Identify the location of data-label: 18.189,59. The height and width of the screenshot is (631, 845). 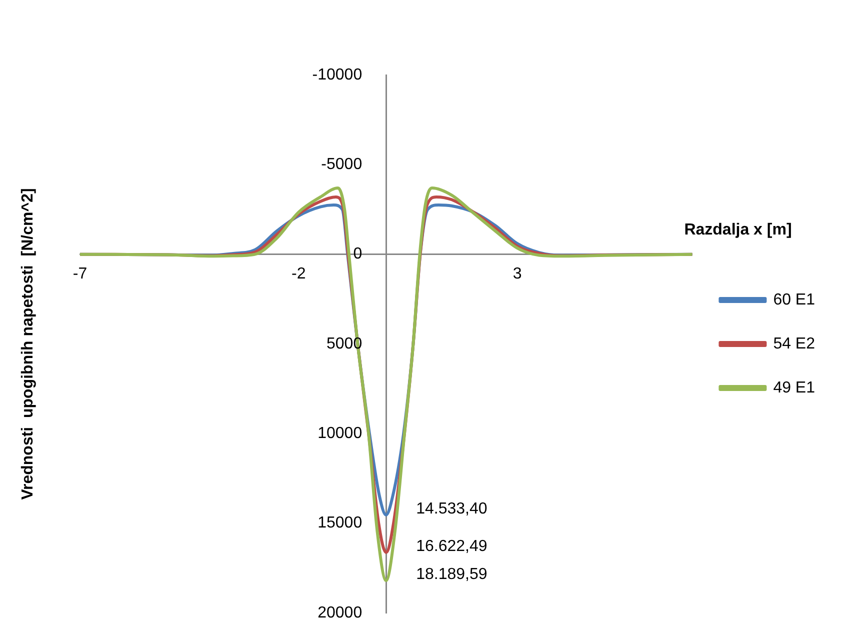
(452, 574).